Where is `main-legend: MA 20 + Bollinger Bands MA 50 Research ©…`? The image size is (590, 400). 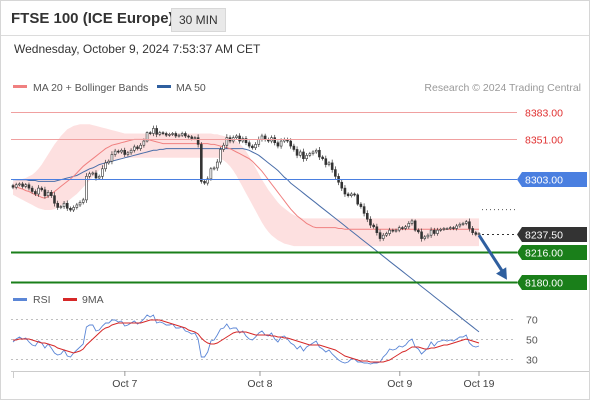 main-legend: MA 20 + Bollinger Bands MA 50 Research ©… is located at coordinates (297, 88).